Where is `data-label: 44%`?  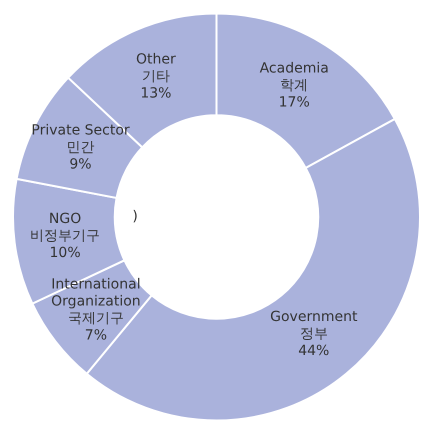 data-label: 44% is located at coordinates (314, 351).